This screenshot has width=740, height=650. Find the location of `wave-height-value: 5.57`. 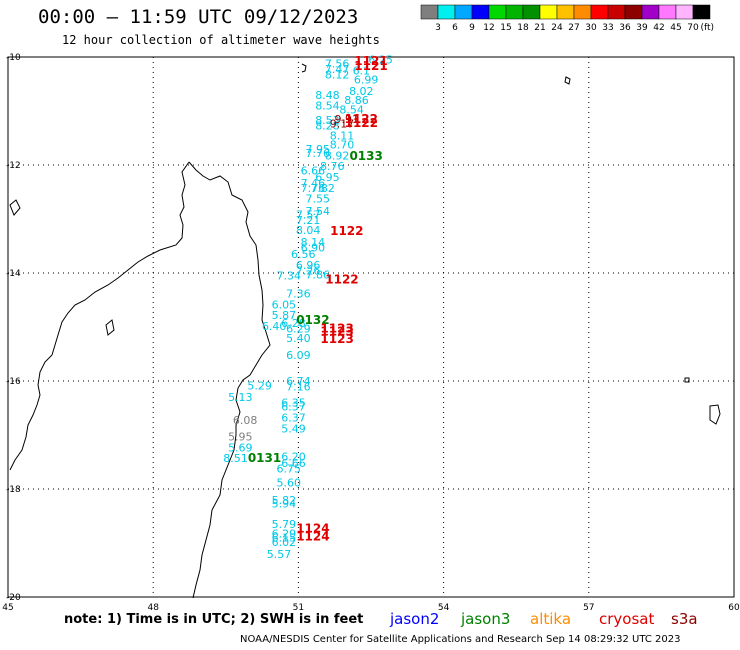

wave-height-value: 5.57 is located at coordinates (279, 554).